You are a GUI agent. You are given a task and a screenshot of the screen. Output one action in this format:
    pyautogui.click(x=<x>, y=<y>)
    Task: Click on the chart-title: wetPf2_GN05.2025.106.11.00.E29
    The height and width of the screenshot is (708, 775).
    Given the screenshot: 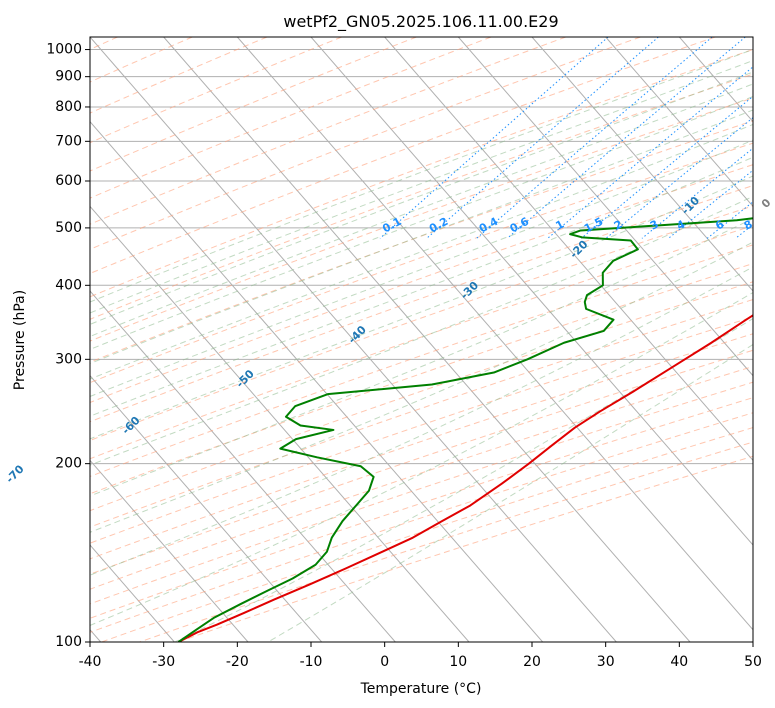 What is the action you would take?
    pyautogui.click(x=420, y=22)
    